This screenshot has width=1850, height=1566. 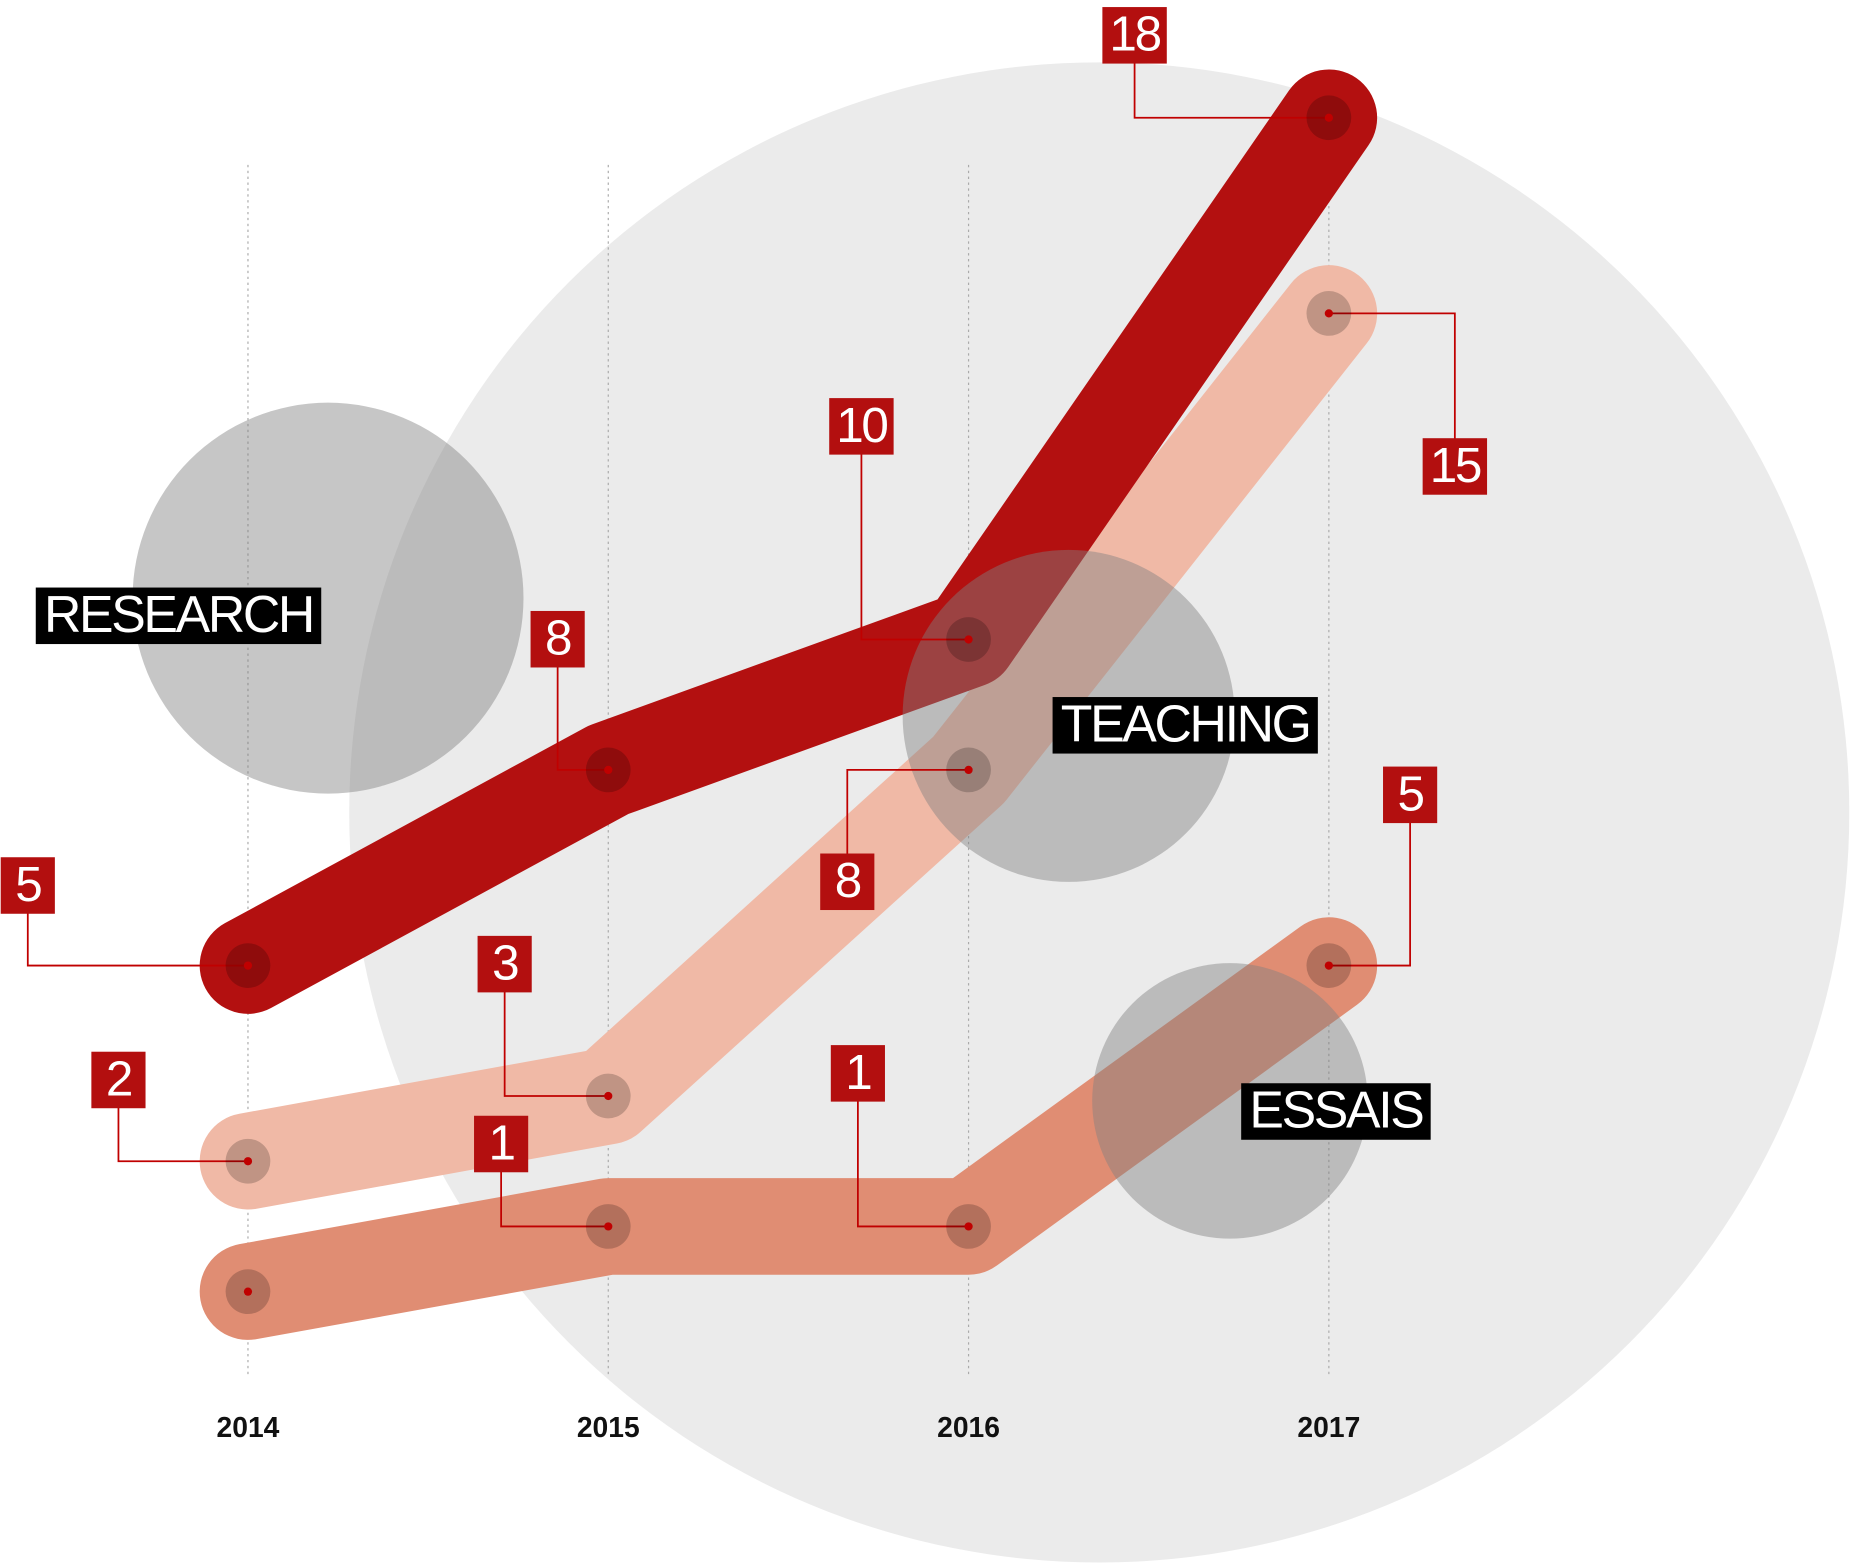 I want to click on series-name: ESSAIS, so click(x=1336, y=1110).